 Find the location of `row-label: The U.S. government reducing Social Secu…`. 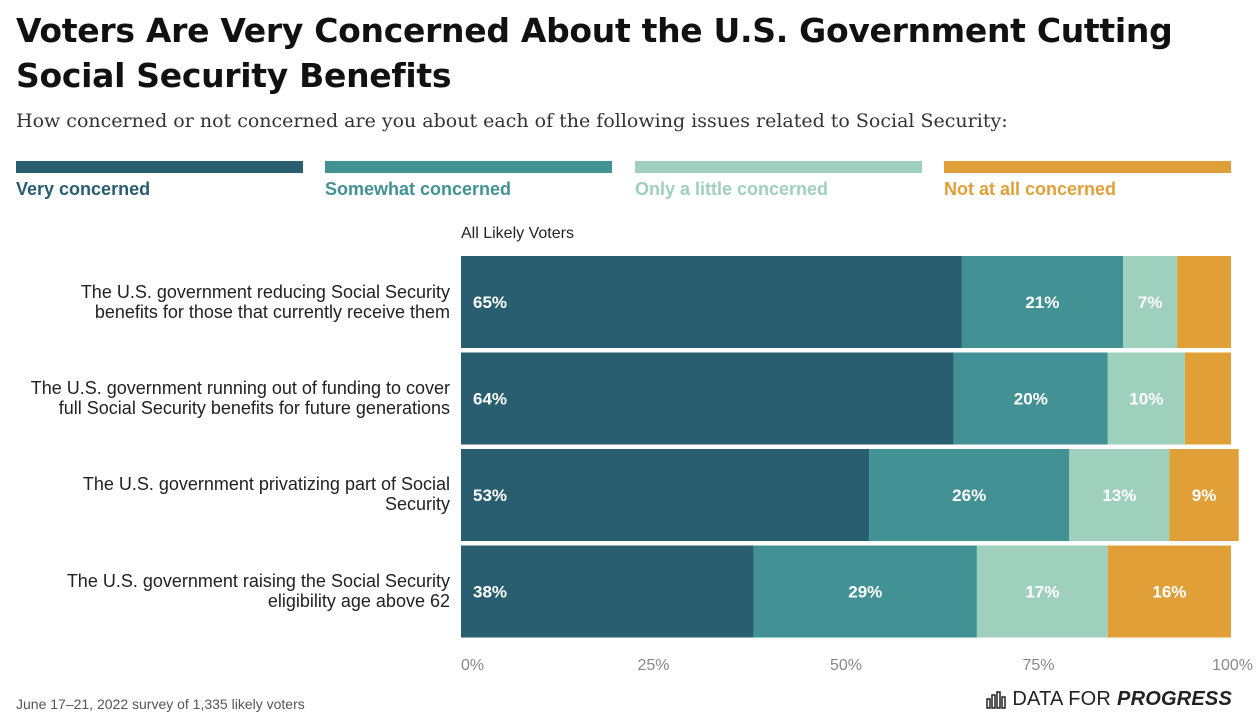

row-label: The U.S. government reducing Social Secu… is located at coordinates (265, 302).